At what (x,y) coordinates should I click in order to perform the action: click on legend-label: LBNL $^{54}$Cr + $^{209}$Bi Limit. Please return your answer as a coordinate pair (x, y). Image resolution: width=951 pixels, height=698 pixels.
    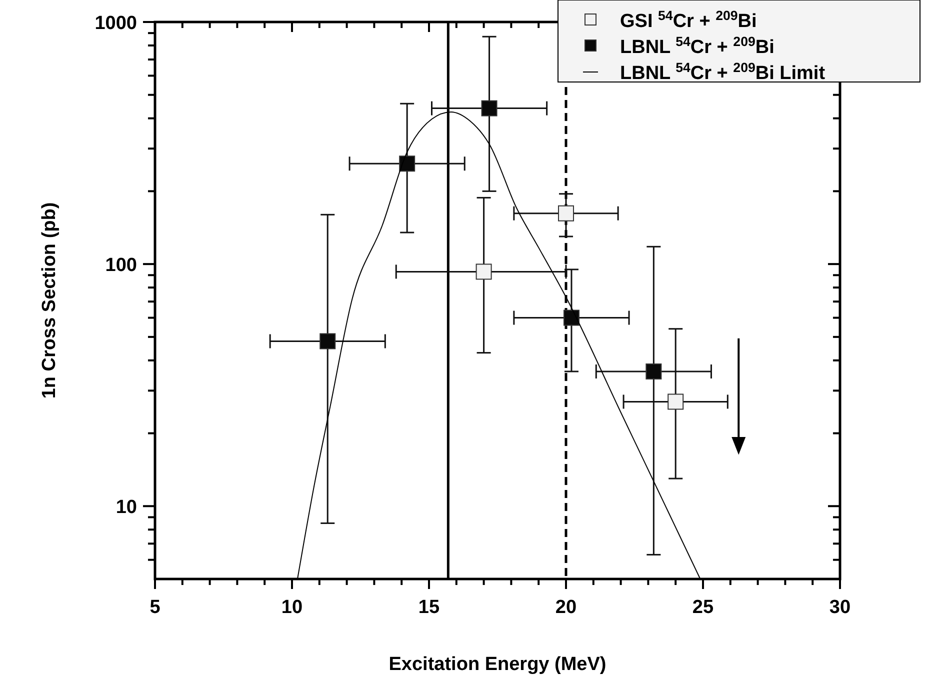
    Looking at the image, I should click on (723, 72).